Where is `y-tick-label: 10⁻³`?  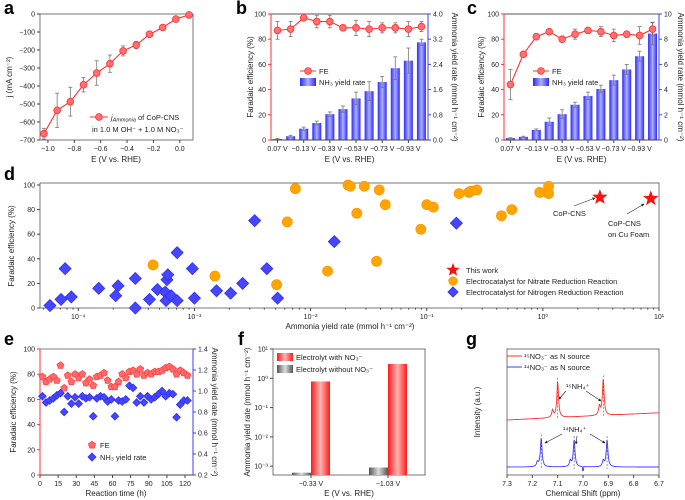
y-tick-label: 10⁻³ is located at coordinates (261, 467).